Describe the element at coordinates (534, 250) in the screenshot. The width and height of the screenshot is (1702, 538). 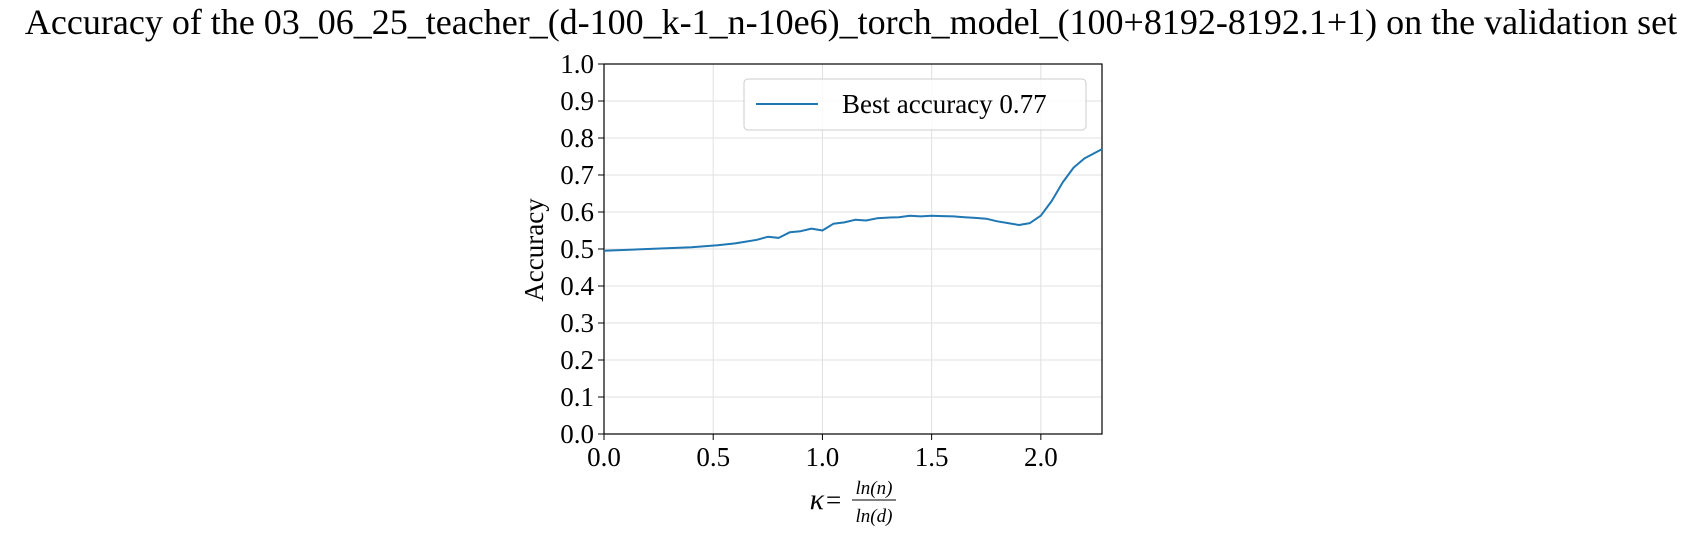
I see `y-axis-label: Accuracy` at that location.